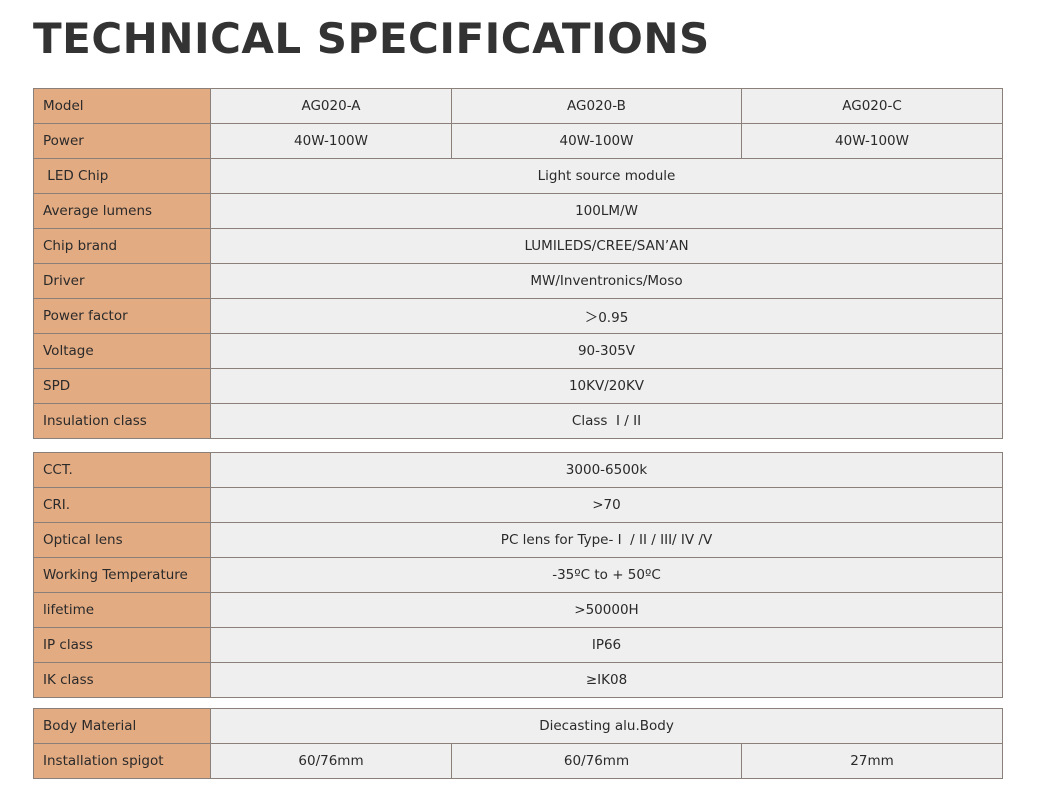  Describe the element at coordinates (122, 470) in the screenshot. I see `spec-label: CCT.` at that location.